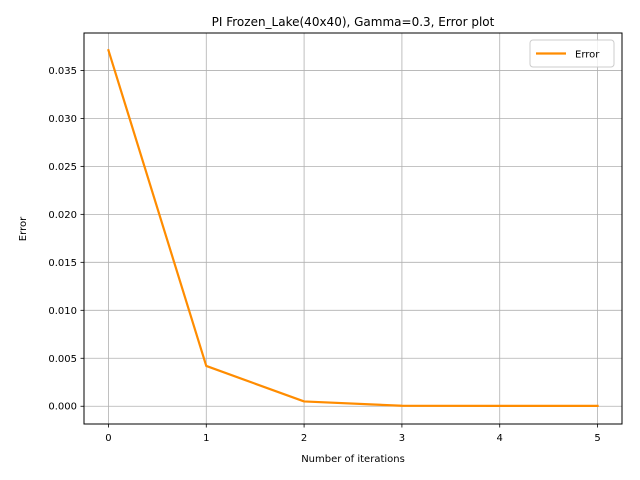 The width and height of the screenshot is (640, 480). Describe the element at coordinates (62, 359) in the screenshot. I see `y-tick-label: 0.005` at that location.